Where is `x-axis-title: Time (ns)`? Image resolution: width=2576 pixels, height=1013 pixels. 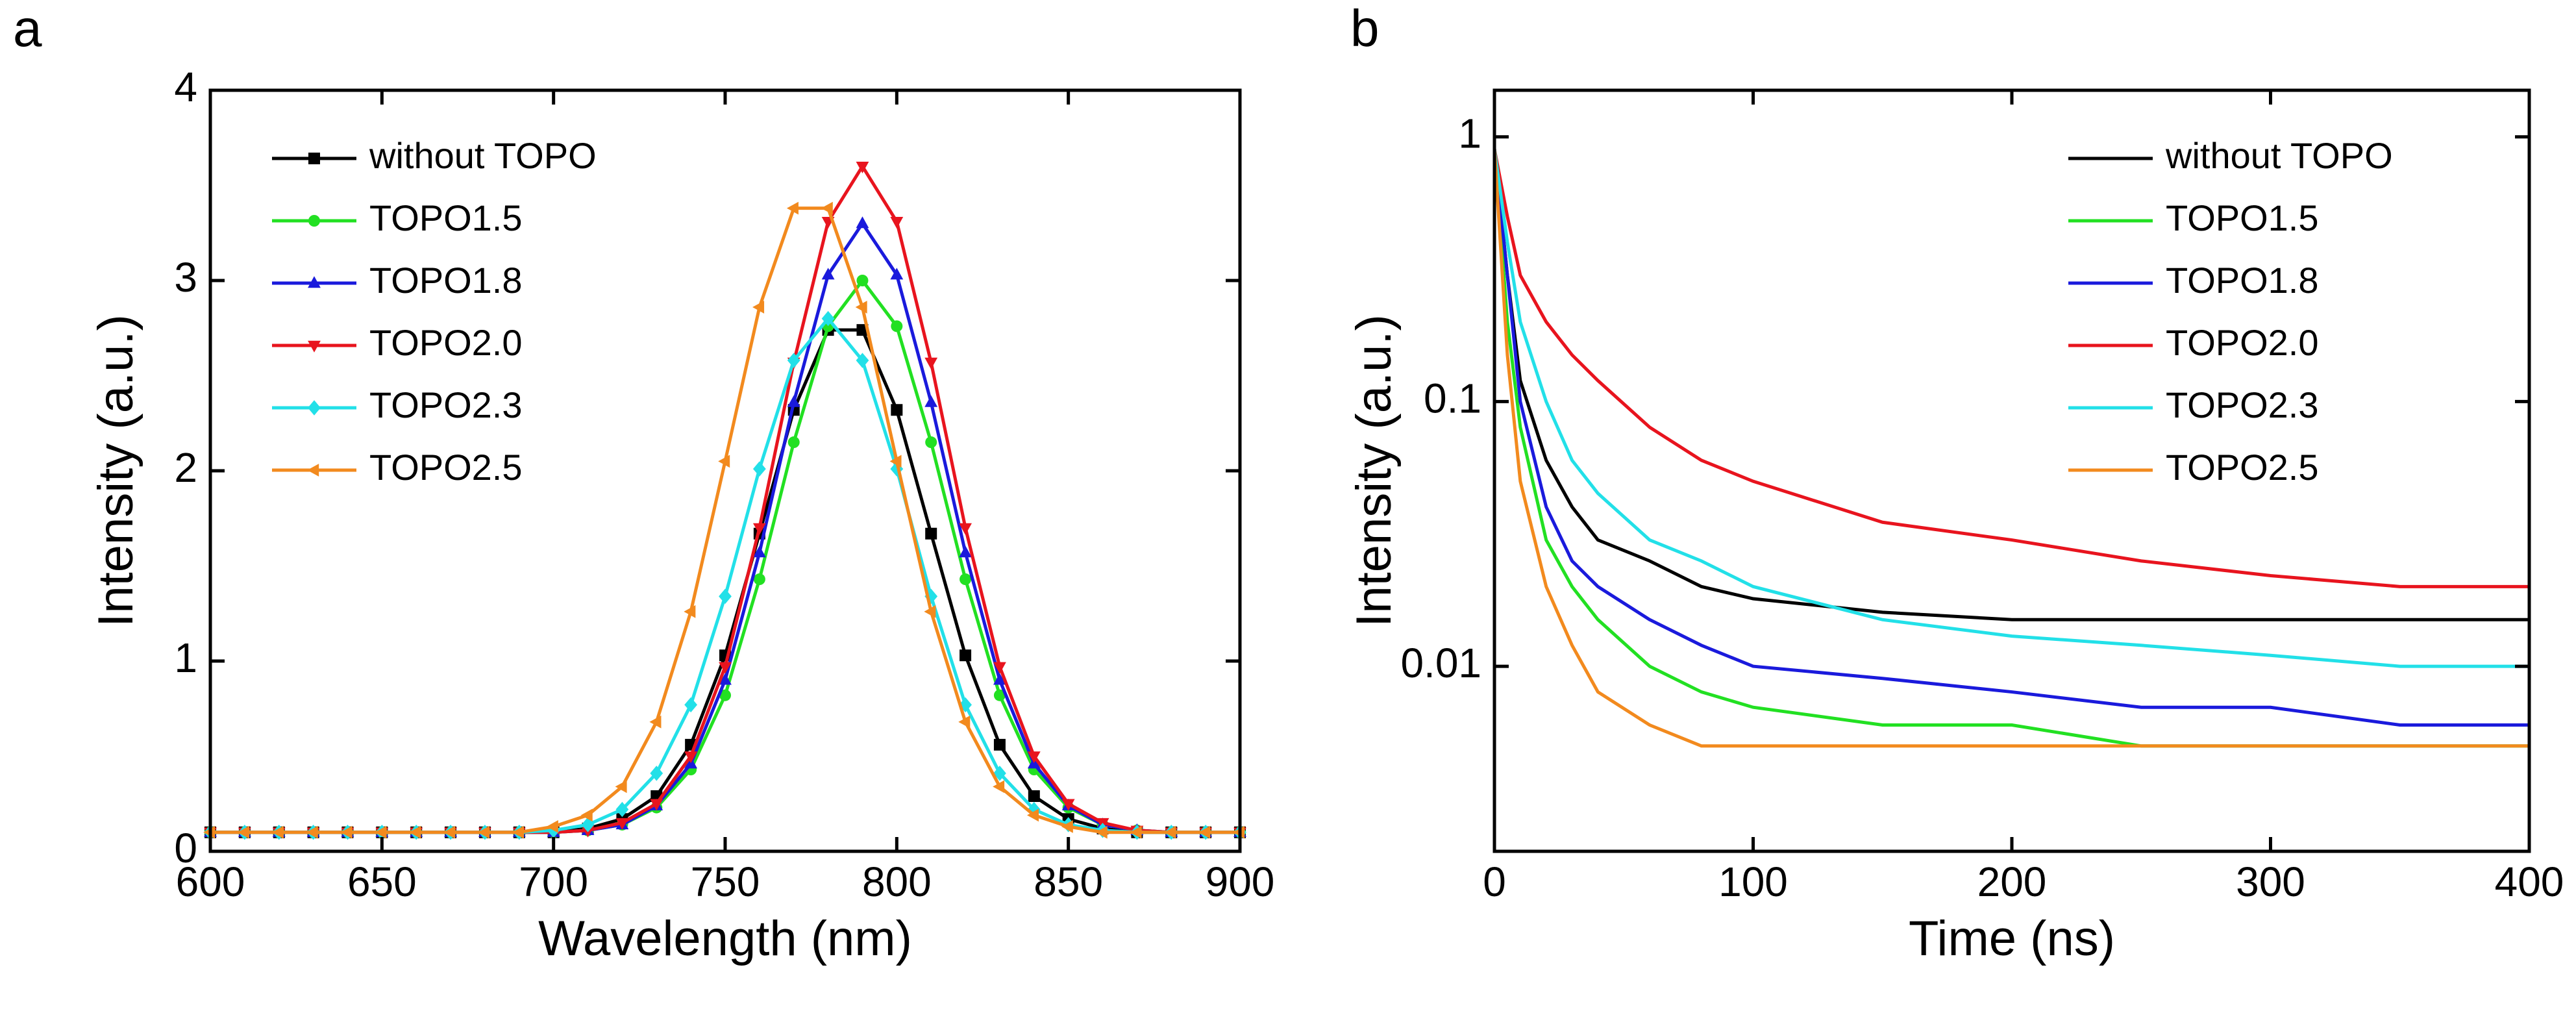
x-axis-title: Time (ns) is located at coordinates (2012, 938).